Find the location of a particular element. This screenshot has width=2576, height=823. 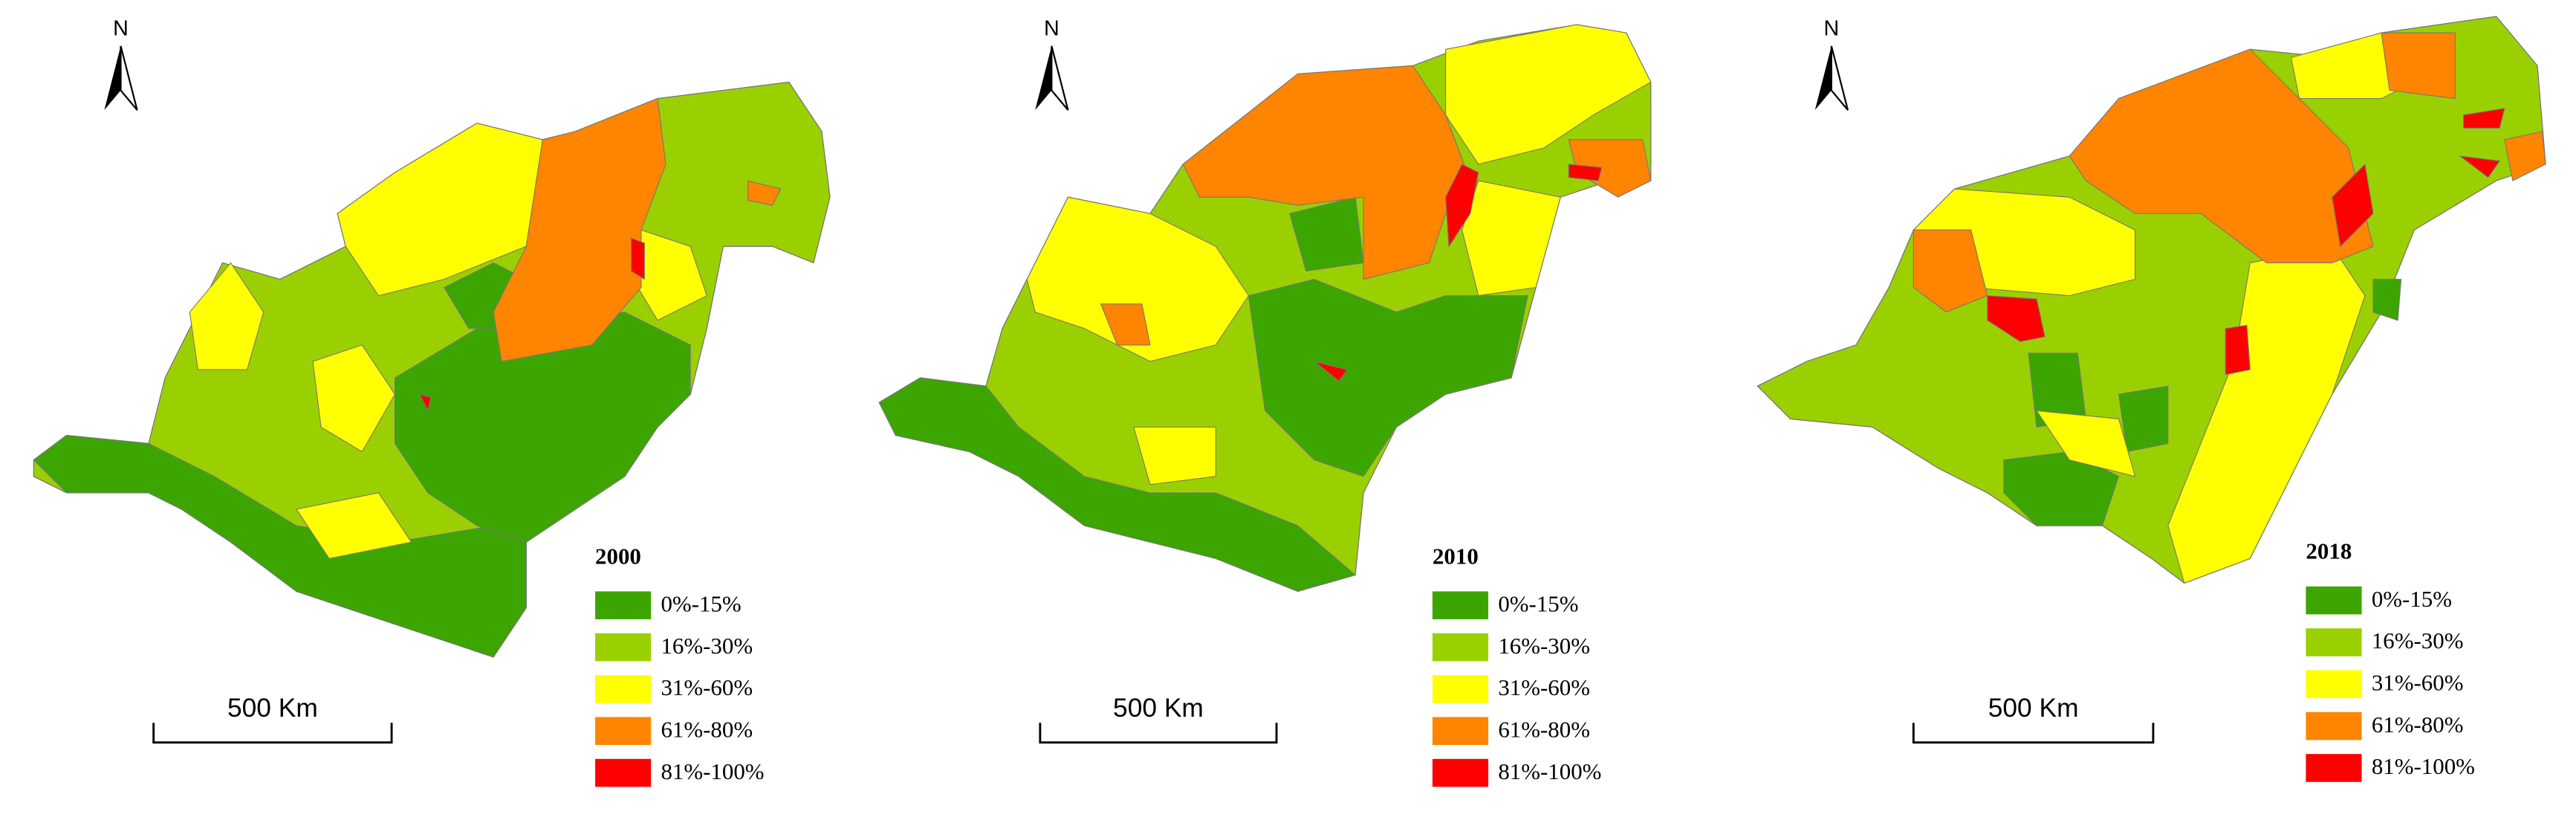

legend-title: 2000 is located at coordinates (618, 556).